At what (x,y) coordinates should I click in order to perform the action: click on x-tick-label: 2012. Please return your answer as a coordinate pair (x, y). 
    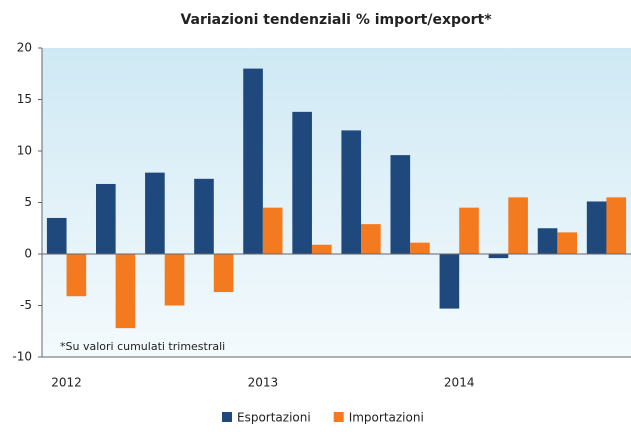
    Looking at the image, I should click on (66, 383).